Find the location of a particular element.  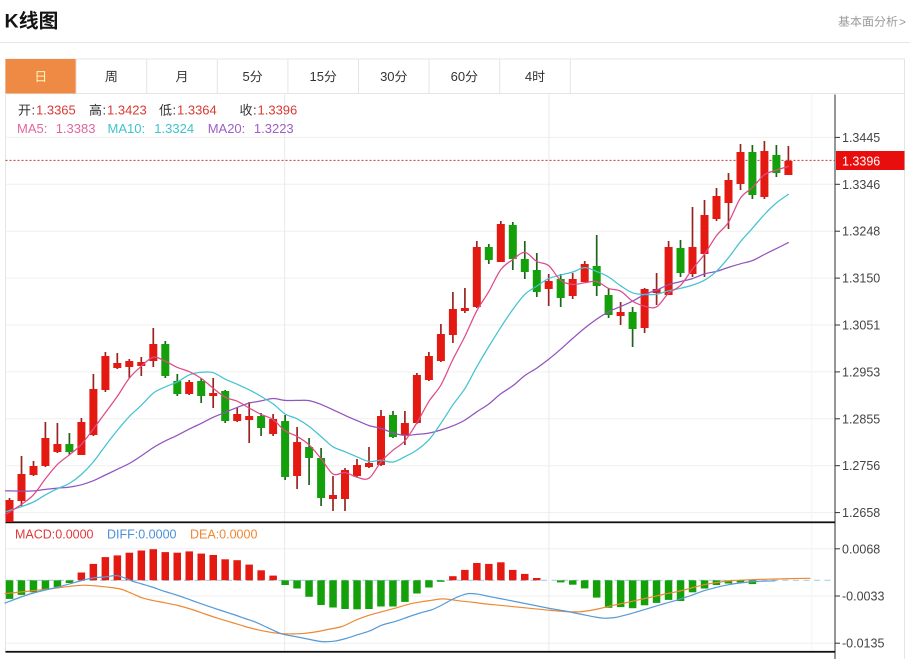

svg-text: 1.3365 is located at coordinates (56, 110).